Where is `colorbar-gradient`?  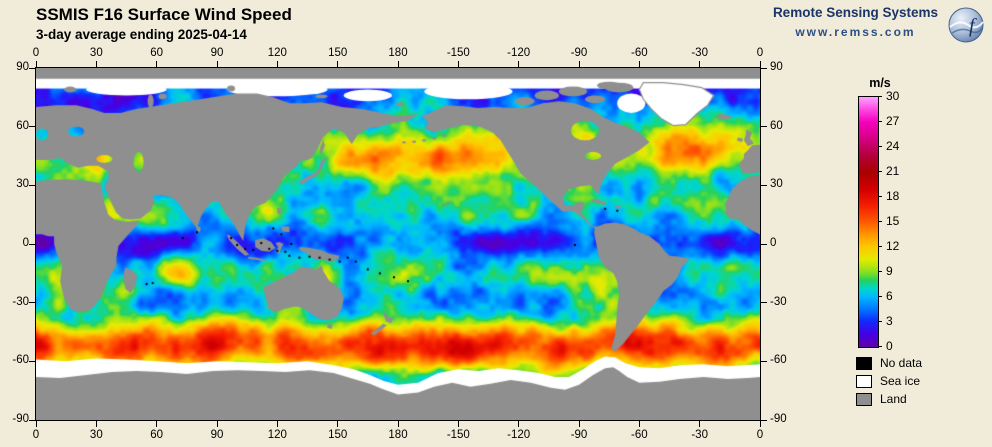
colorbar-gradient is located at coordinates (868, 222).